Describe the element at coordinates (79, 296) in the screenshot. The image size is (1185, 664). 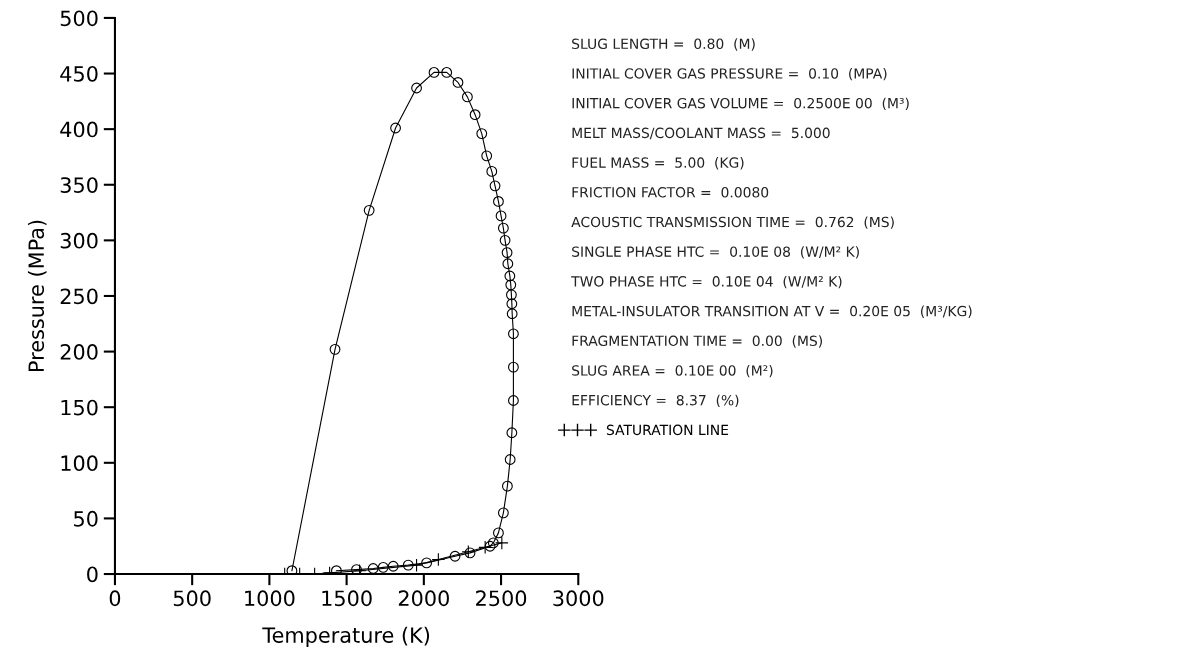
I see `y-tick-label: 250` at that location.